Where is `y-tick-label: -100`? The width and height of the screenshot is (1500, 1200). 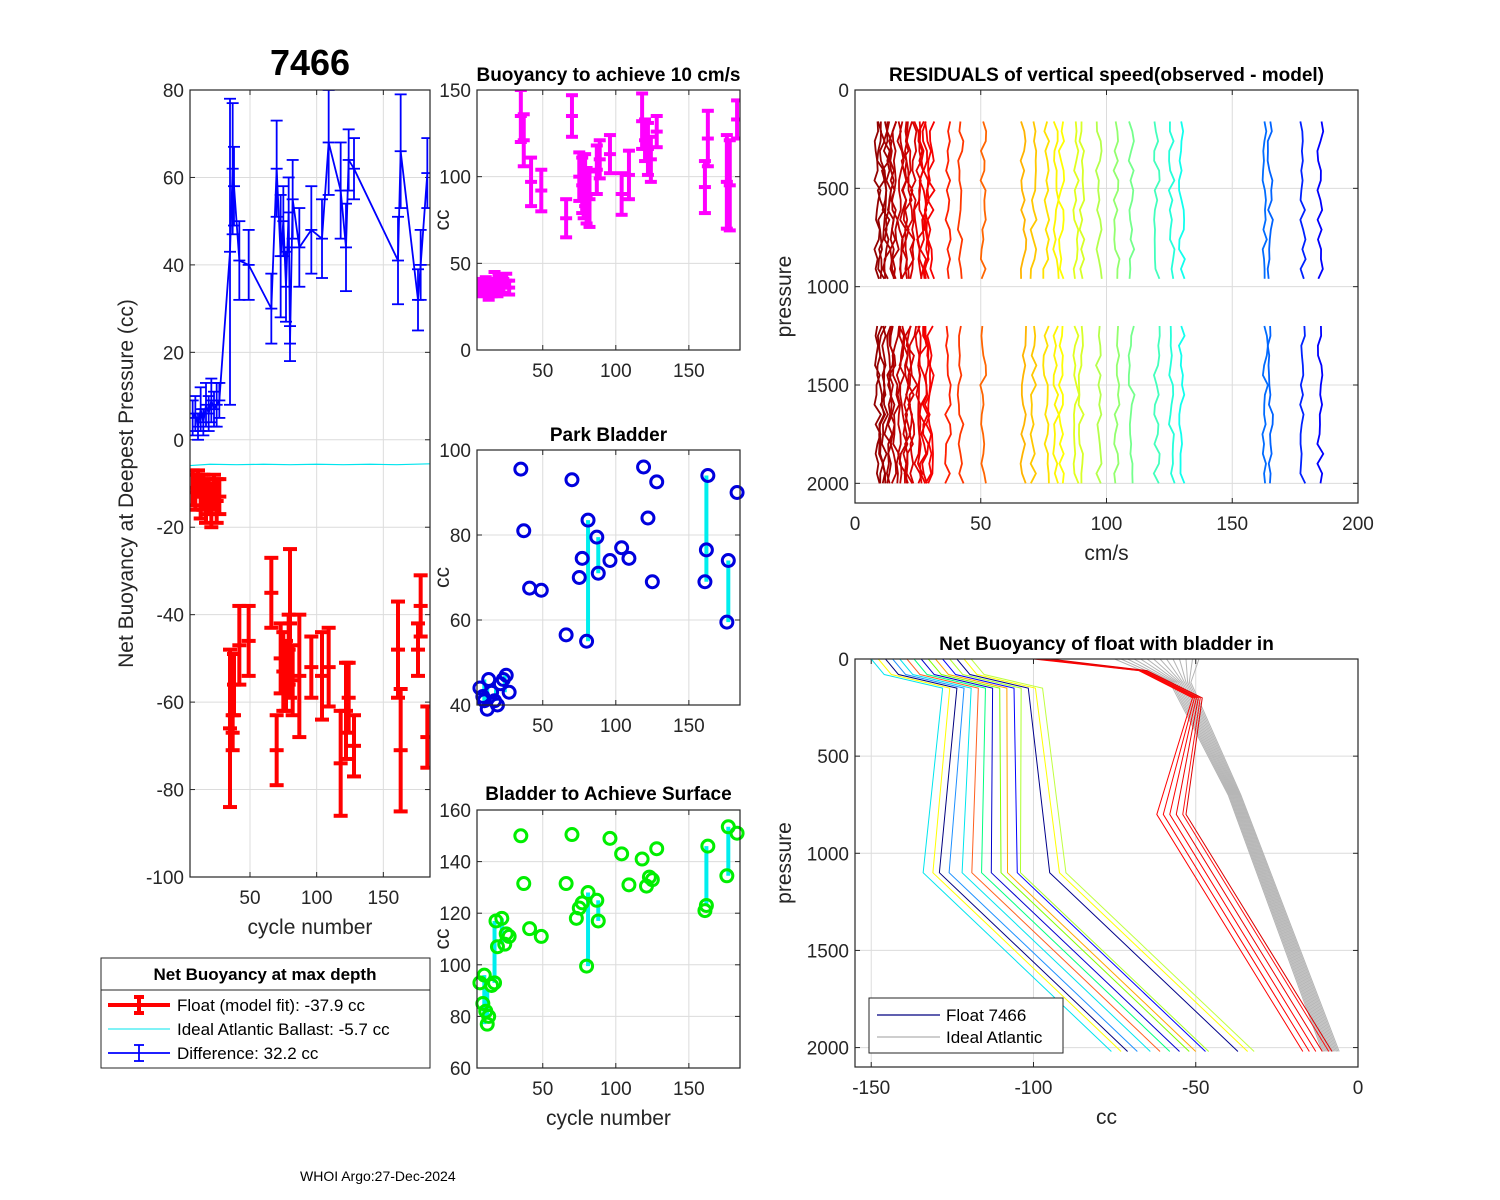 y-tick-label: -100 is located at coordinates (165, 878).